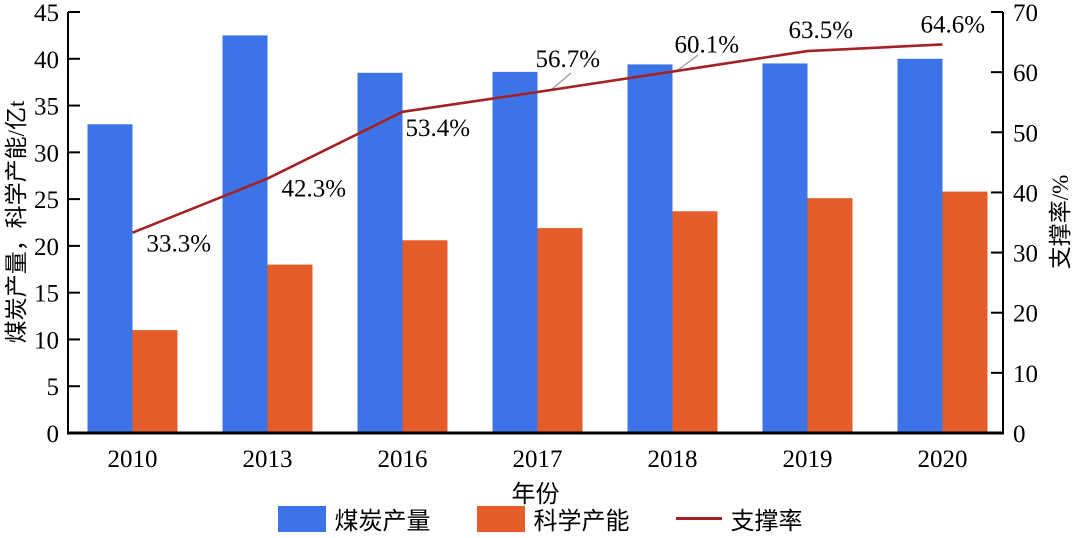  I want to click on right-axis-tick-label: 30, so click(1025, 254).